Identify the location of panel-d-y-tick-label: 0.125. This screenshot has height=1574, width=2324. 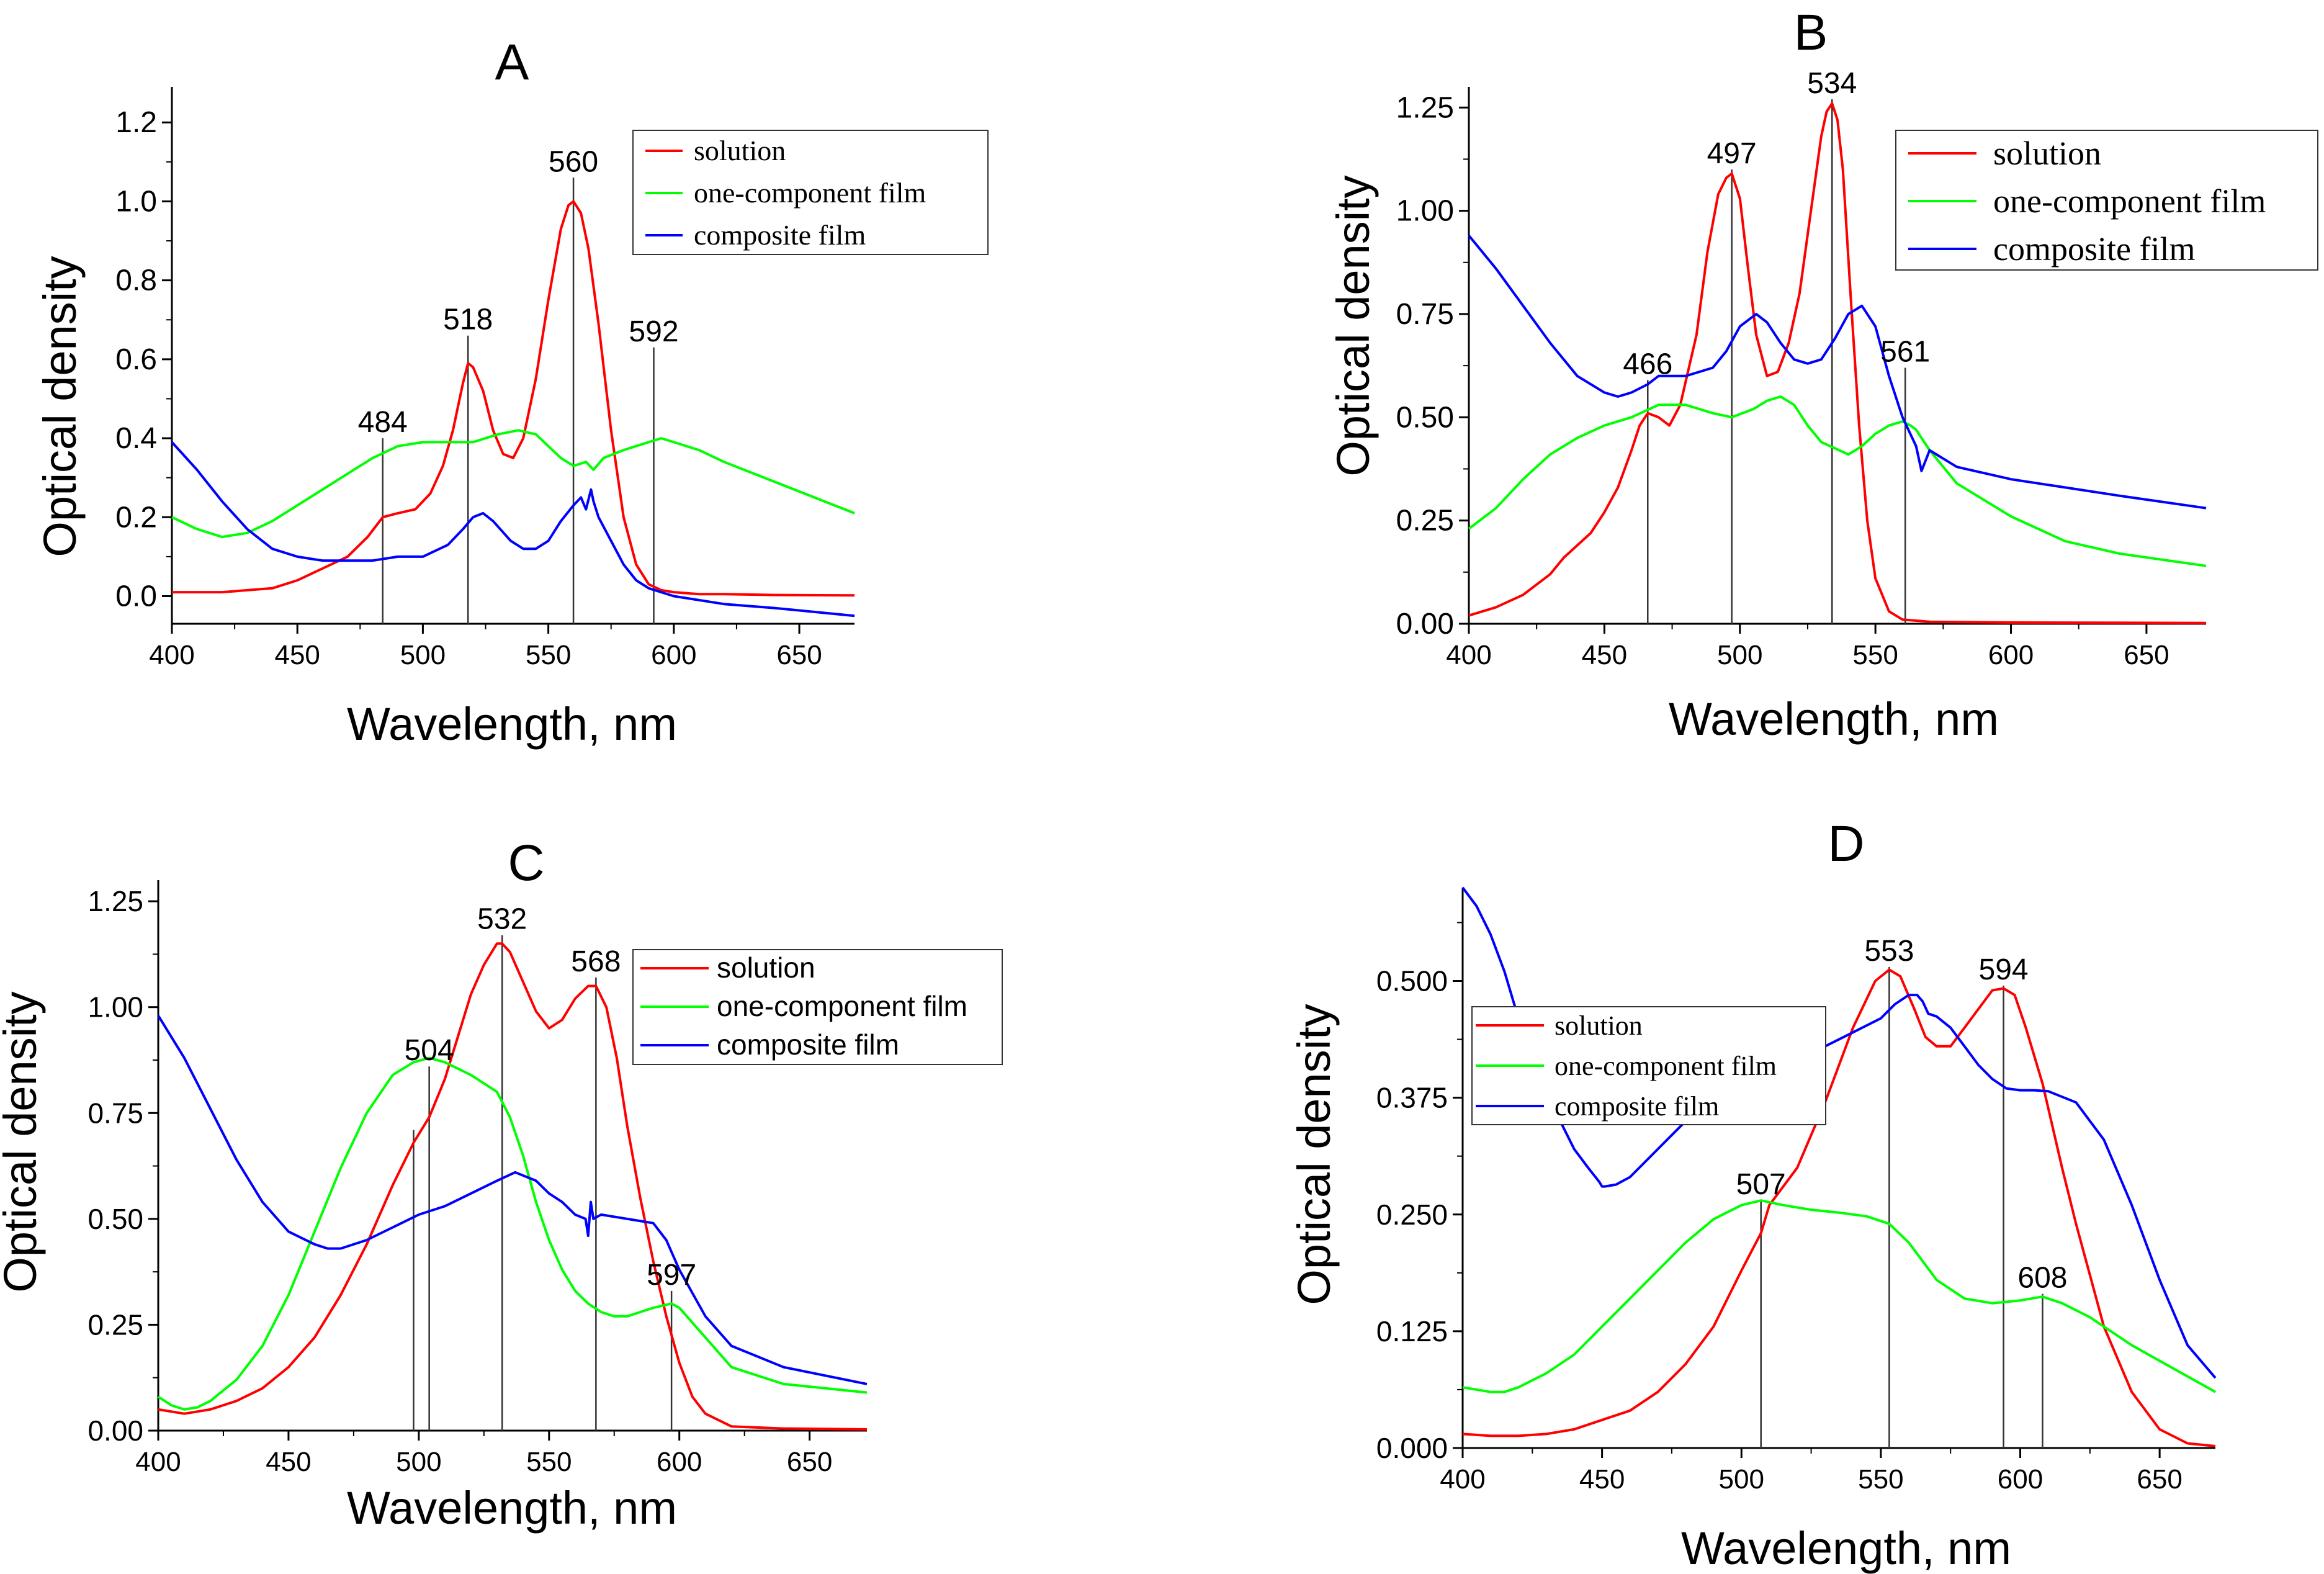
(1412, 1331).